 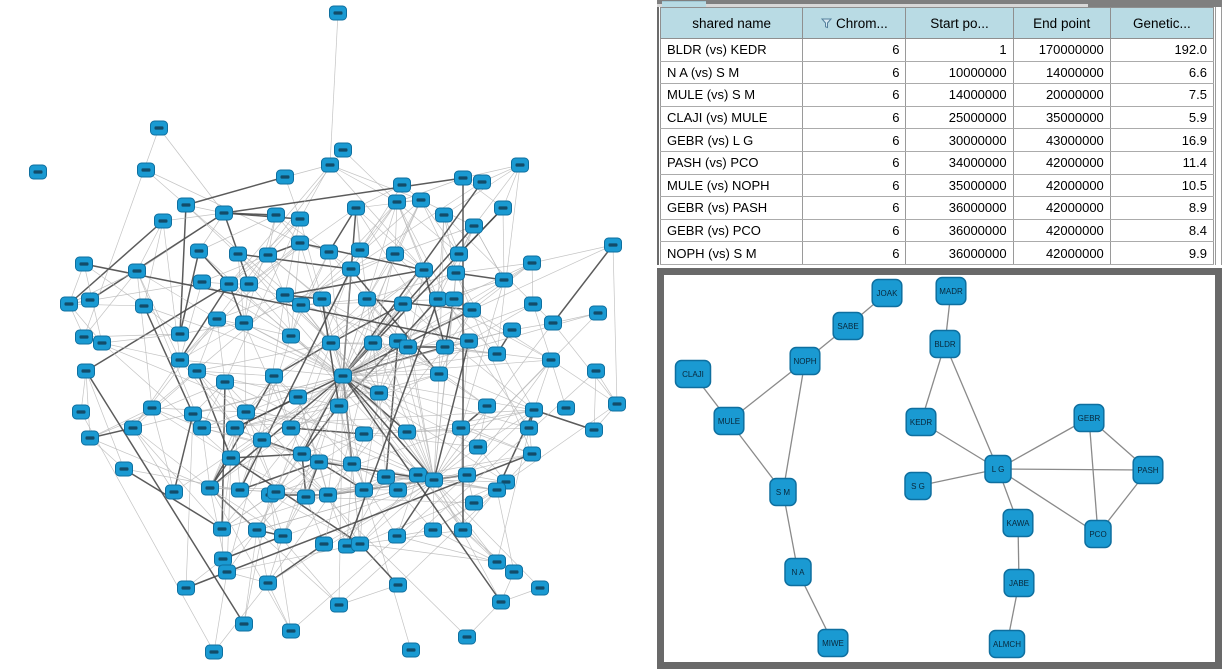 I want to click on table-cell: 8.4, so click(x=1162, y=231).